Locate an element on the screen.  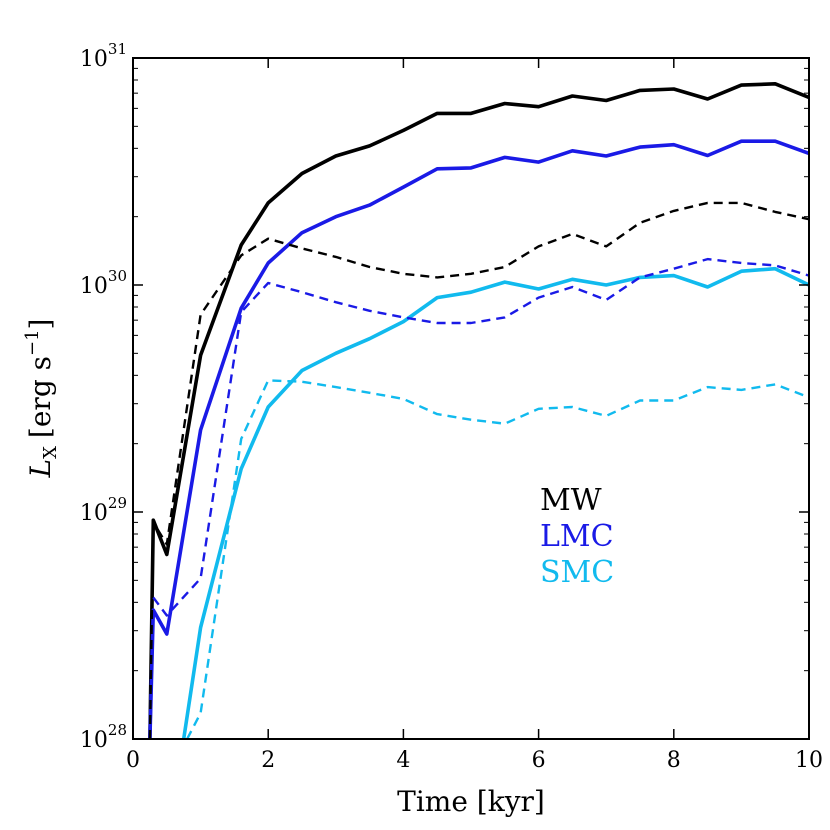
x-tick-label: 6 is located at coordinates (539, 760).